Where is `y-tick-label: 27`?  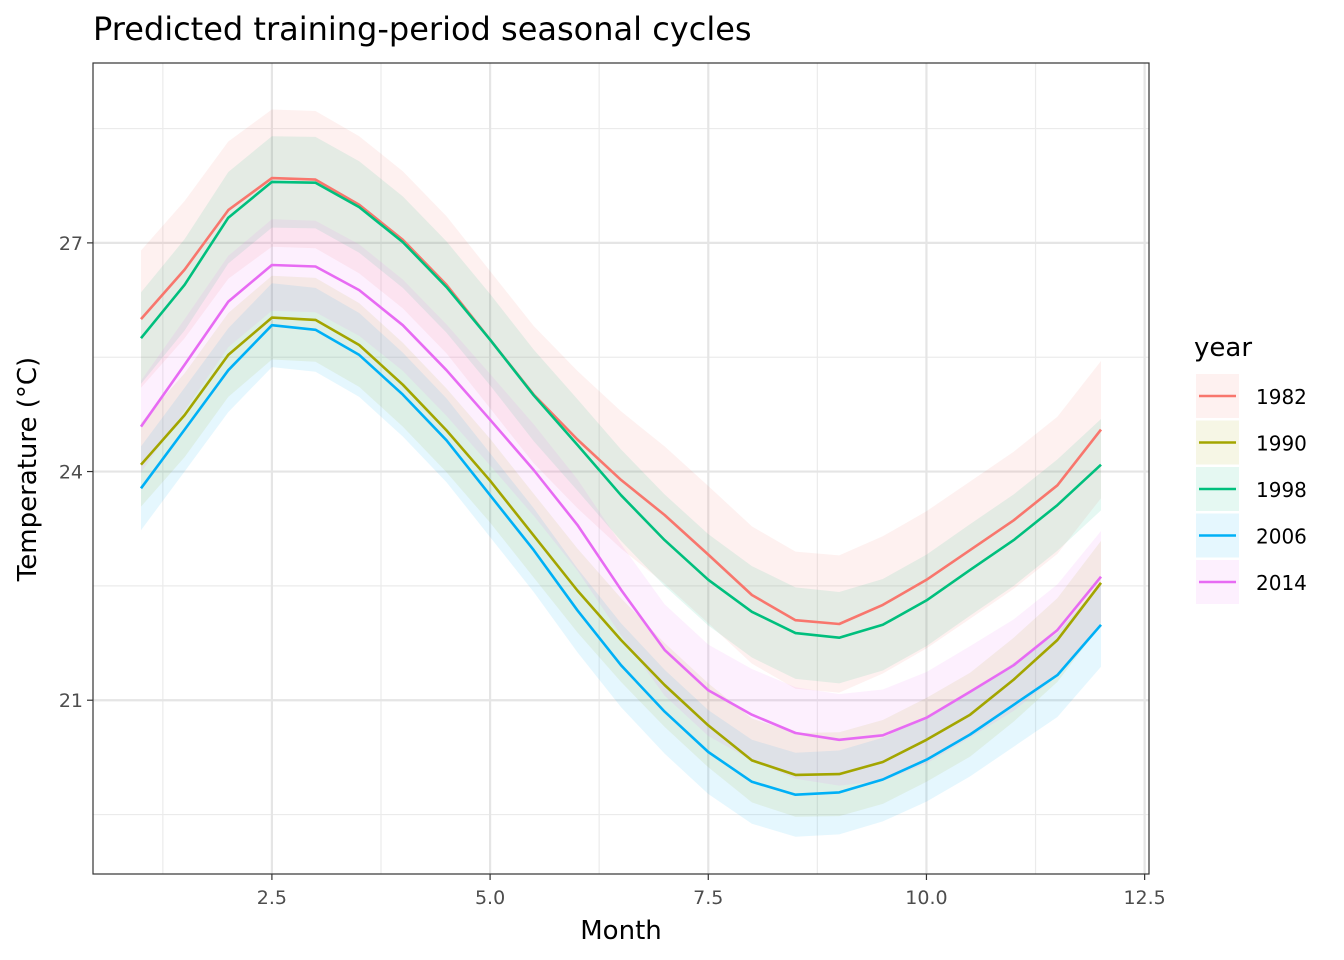 y-tick-label: 27 is located at coordinates (71, 244).